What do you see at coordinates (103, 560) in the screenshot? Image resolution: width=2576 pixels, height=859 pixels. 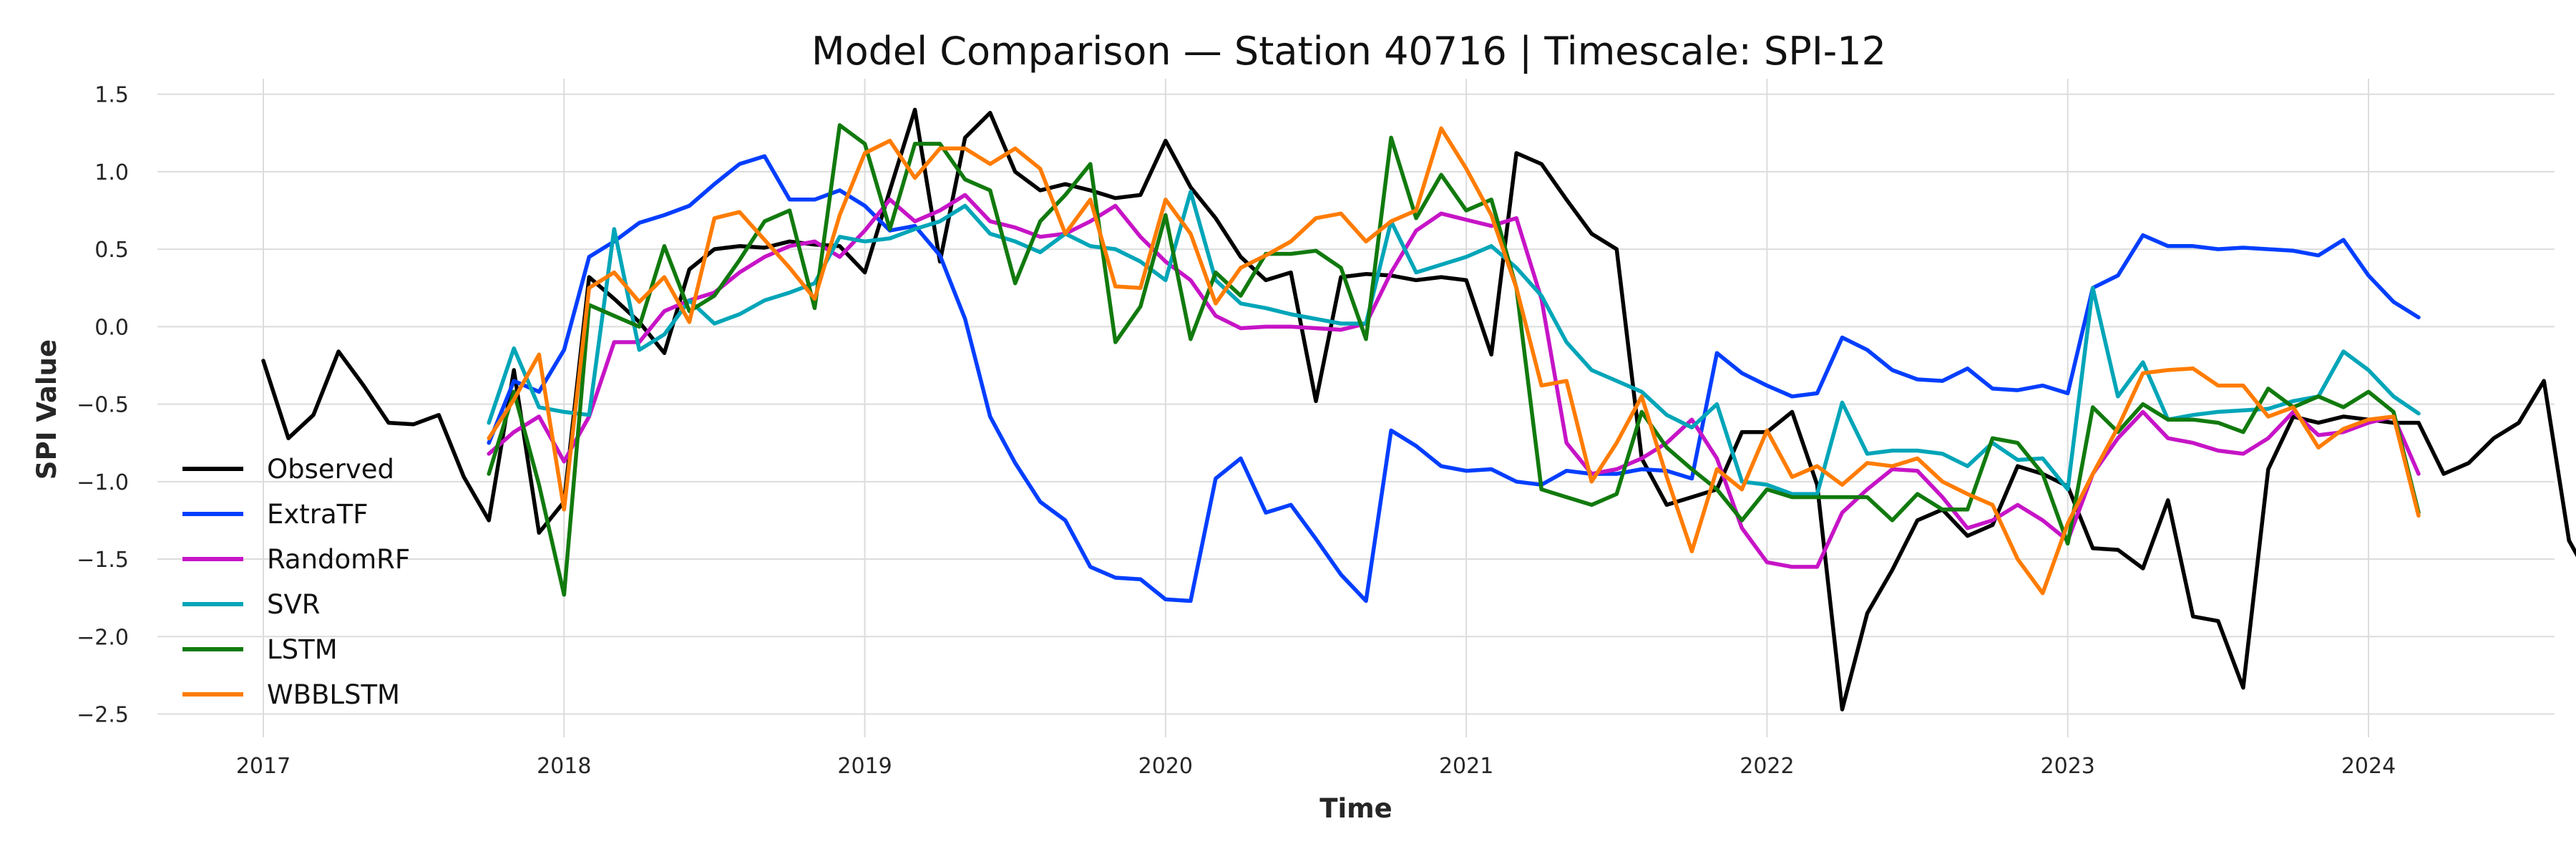 I see `y-tick-label: −1.5` at bounding box center [103, 560].